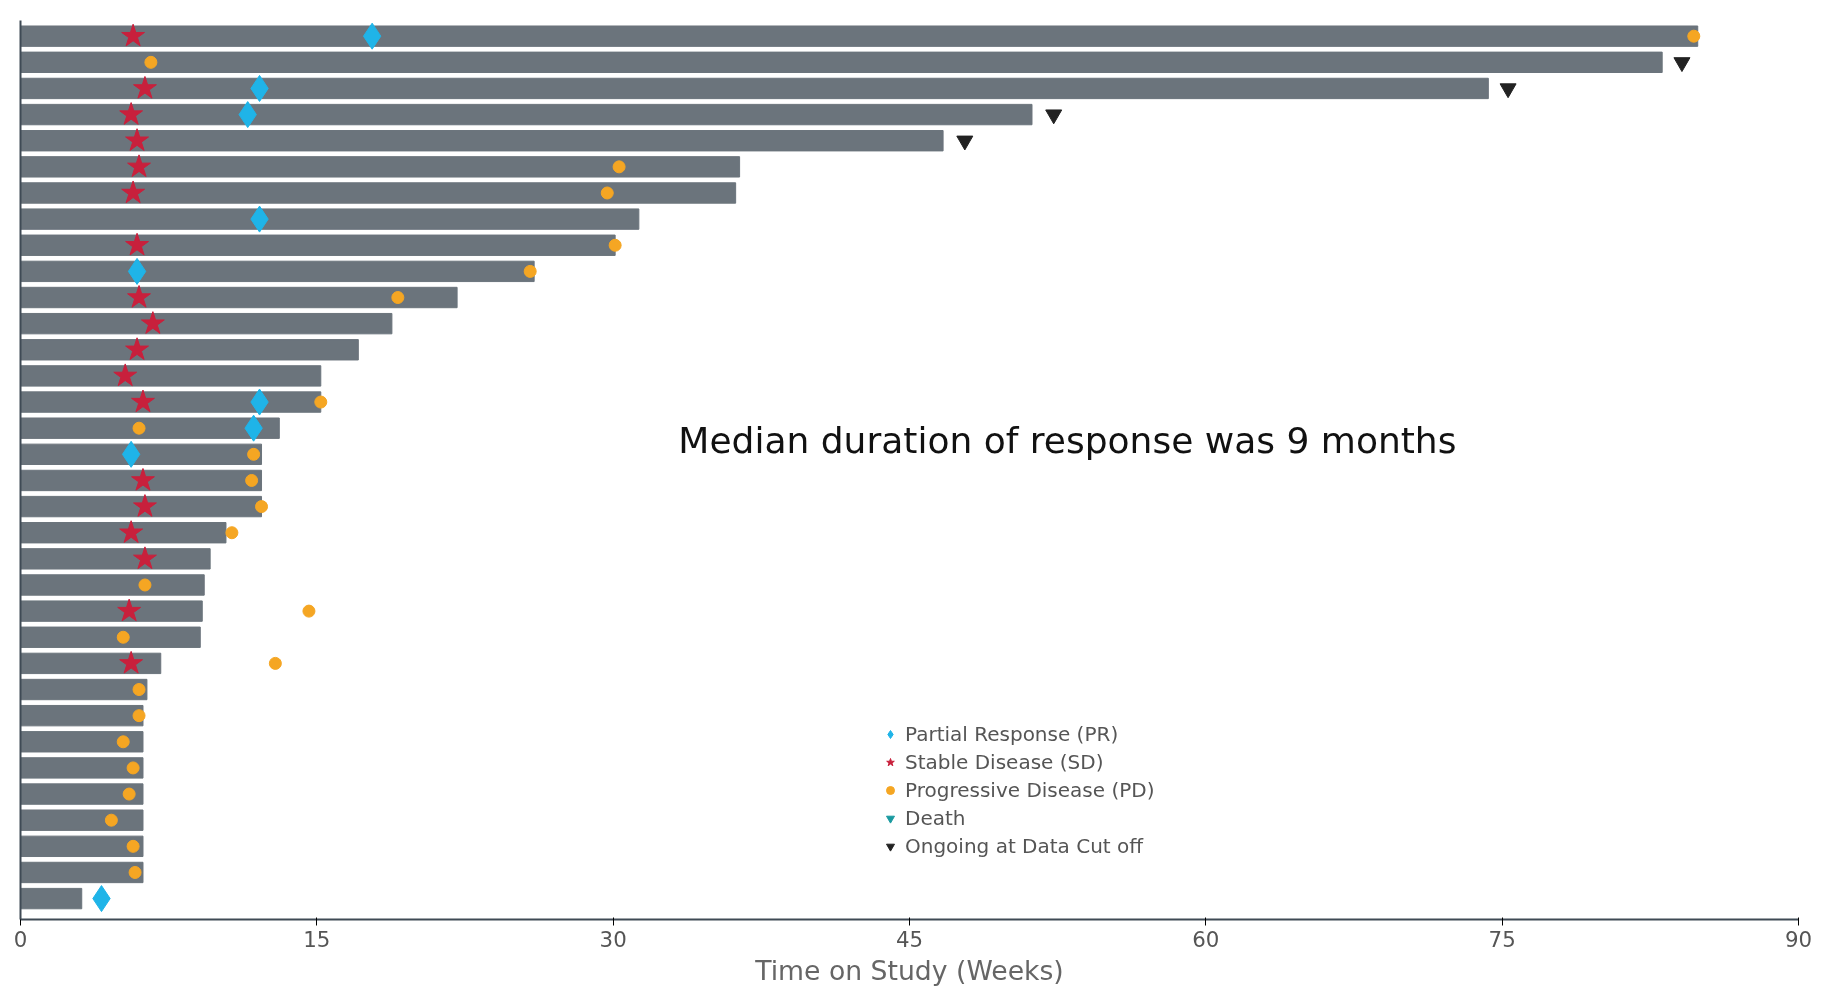 This screenshot has height=988, width=1838. What do you see at coordinates (317, 939) in the screenshot?
I see `x-tick-label: 15` at bounding box center [317, 939].